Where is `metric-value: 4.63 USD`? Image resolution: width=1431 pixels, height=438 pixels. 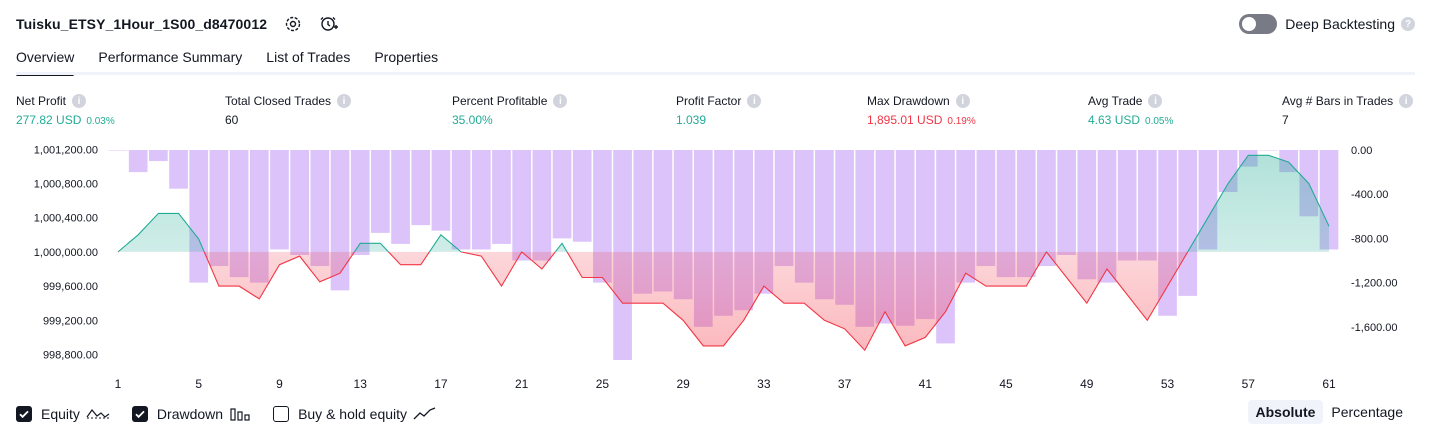 metric-value: 4.63 USD is located at coordinates (1114, 120).